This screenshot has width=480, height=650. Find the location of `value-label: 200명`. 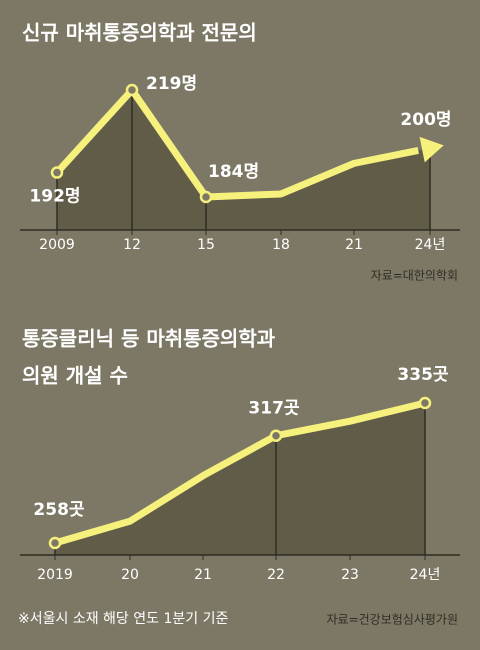

value-label: 200명 is located at coordinates (425, 120).